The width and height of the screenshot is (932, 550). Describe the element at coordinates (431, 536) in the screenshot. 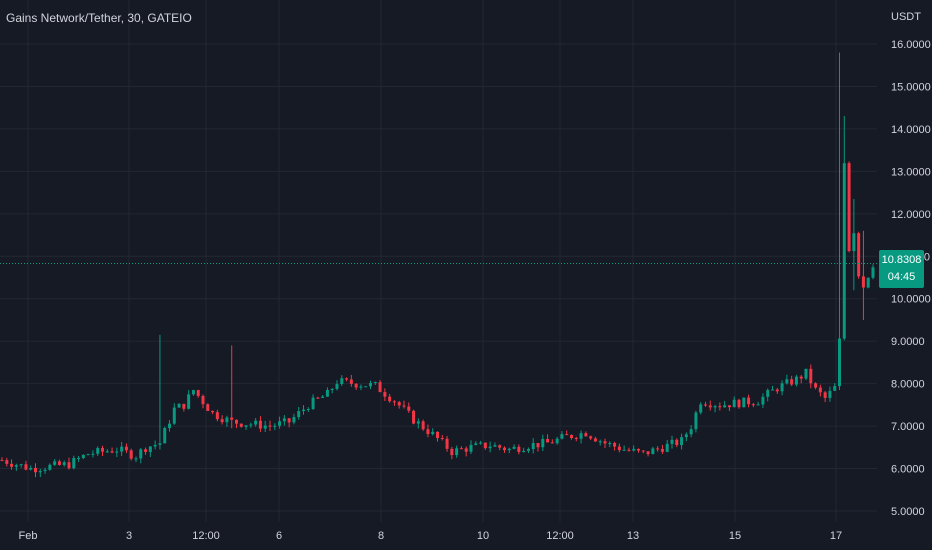

I see `time-axis: Feb 3 12:00 6 8 10 12:00 13 15 17` at that location.